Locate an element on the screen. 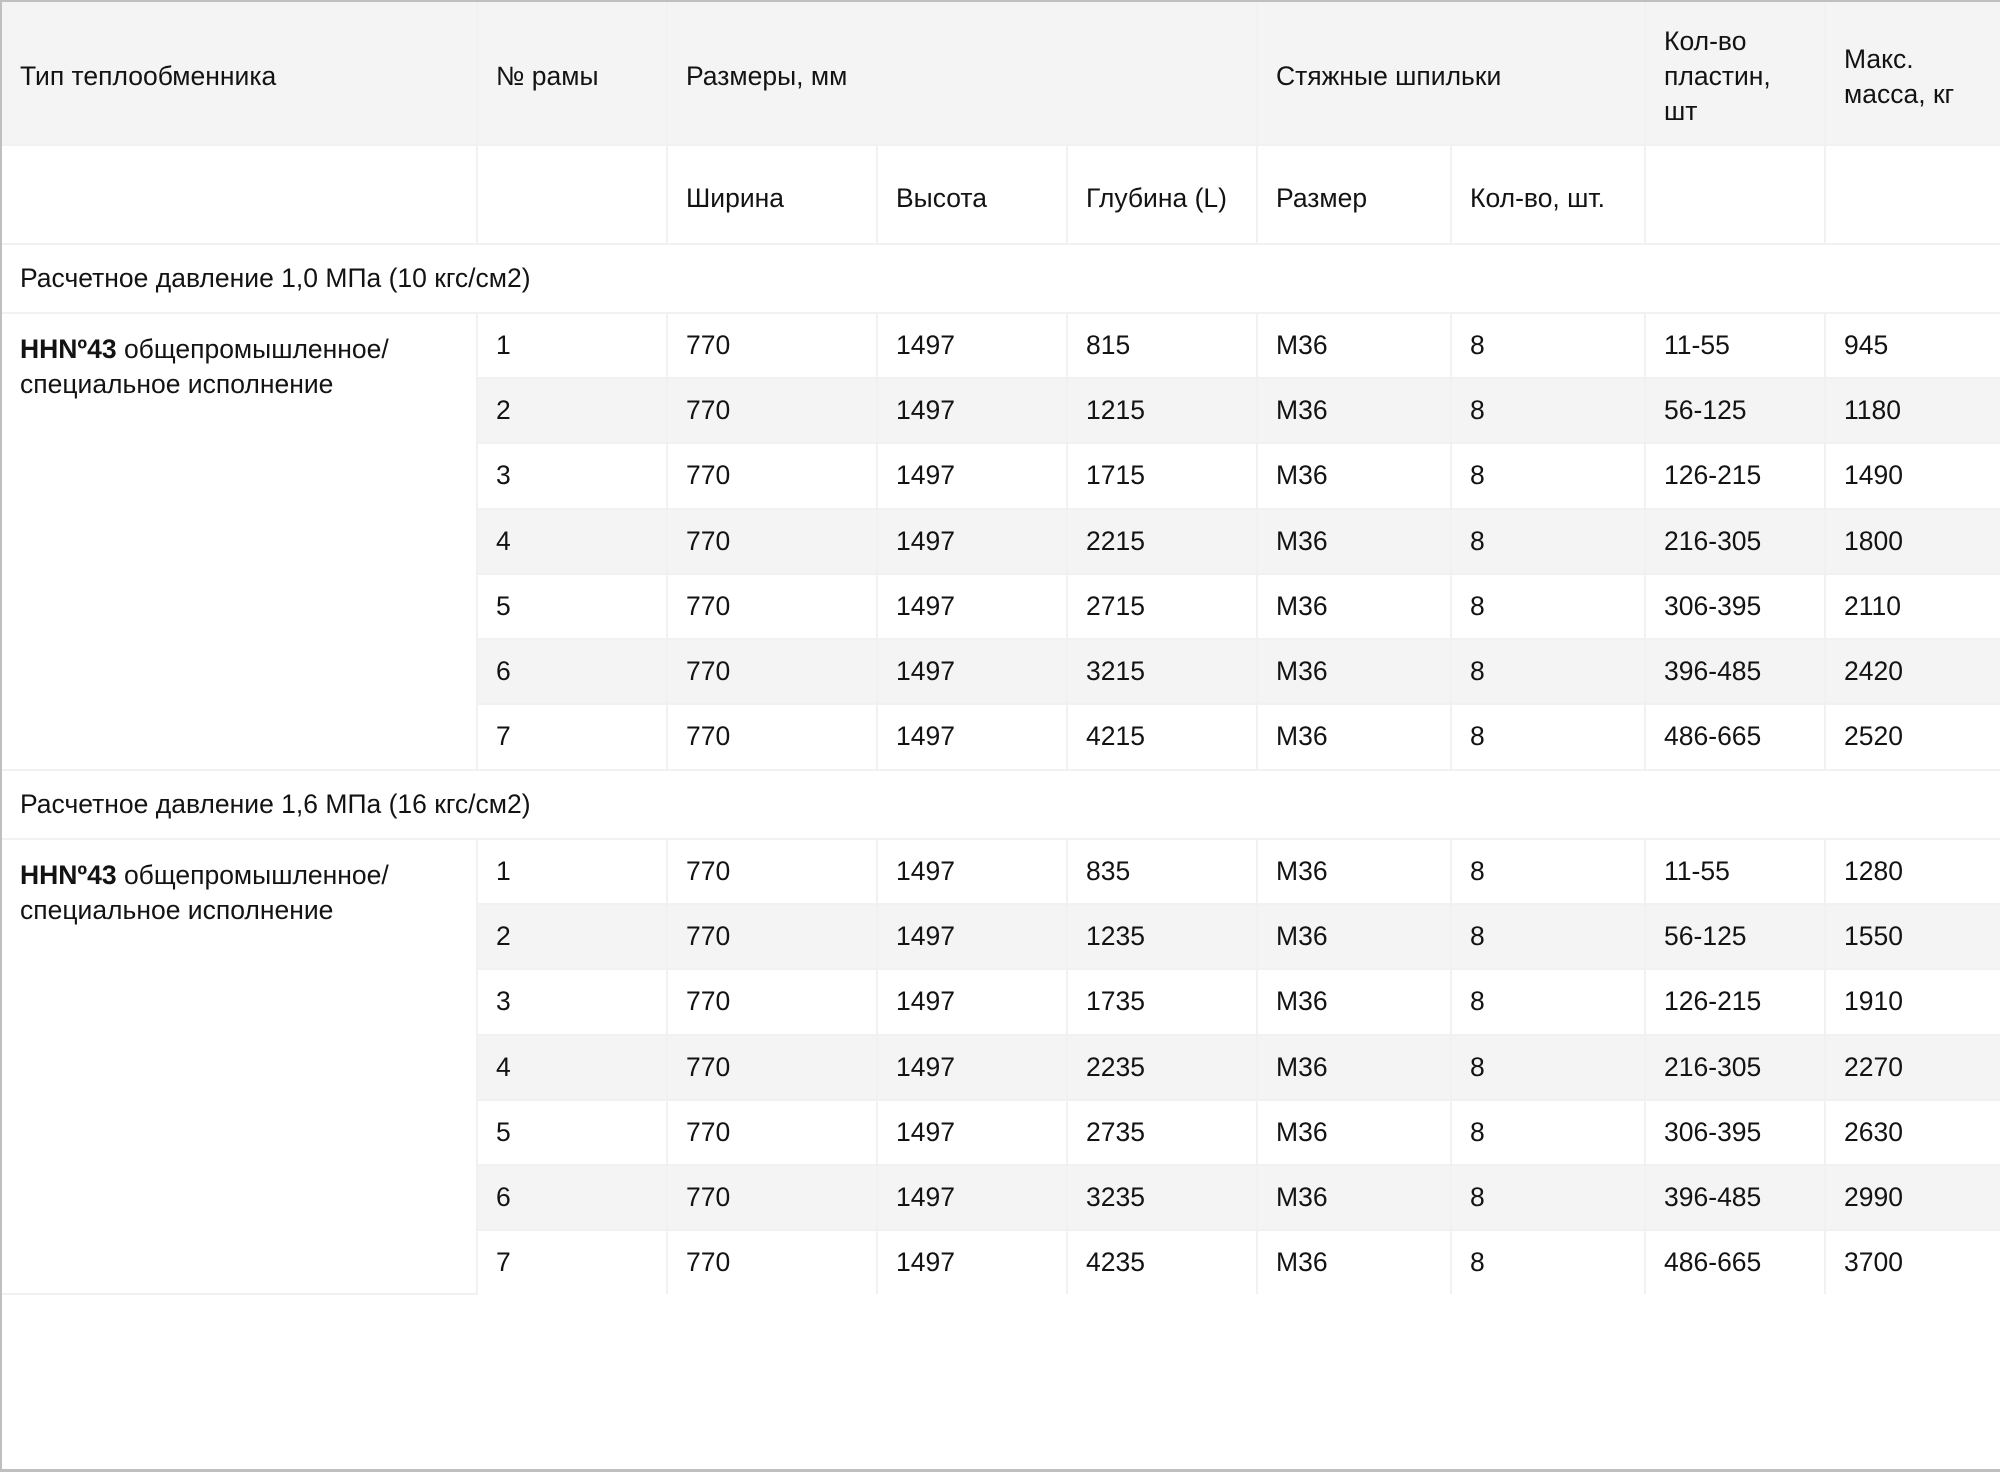 The image size is (2000, 1472). table-row: 6 770 1497 3215 М36 8 396-485 2420 is located at coordinates (1001, 672).